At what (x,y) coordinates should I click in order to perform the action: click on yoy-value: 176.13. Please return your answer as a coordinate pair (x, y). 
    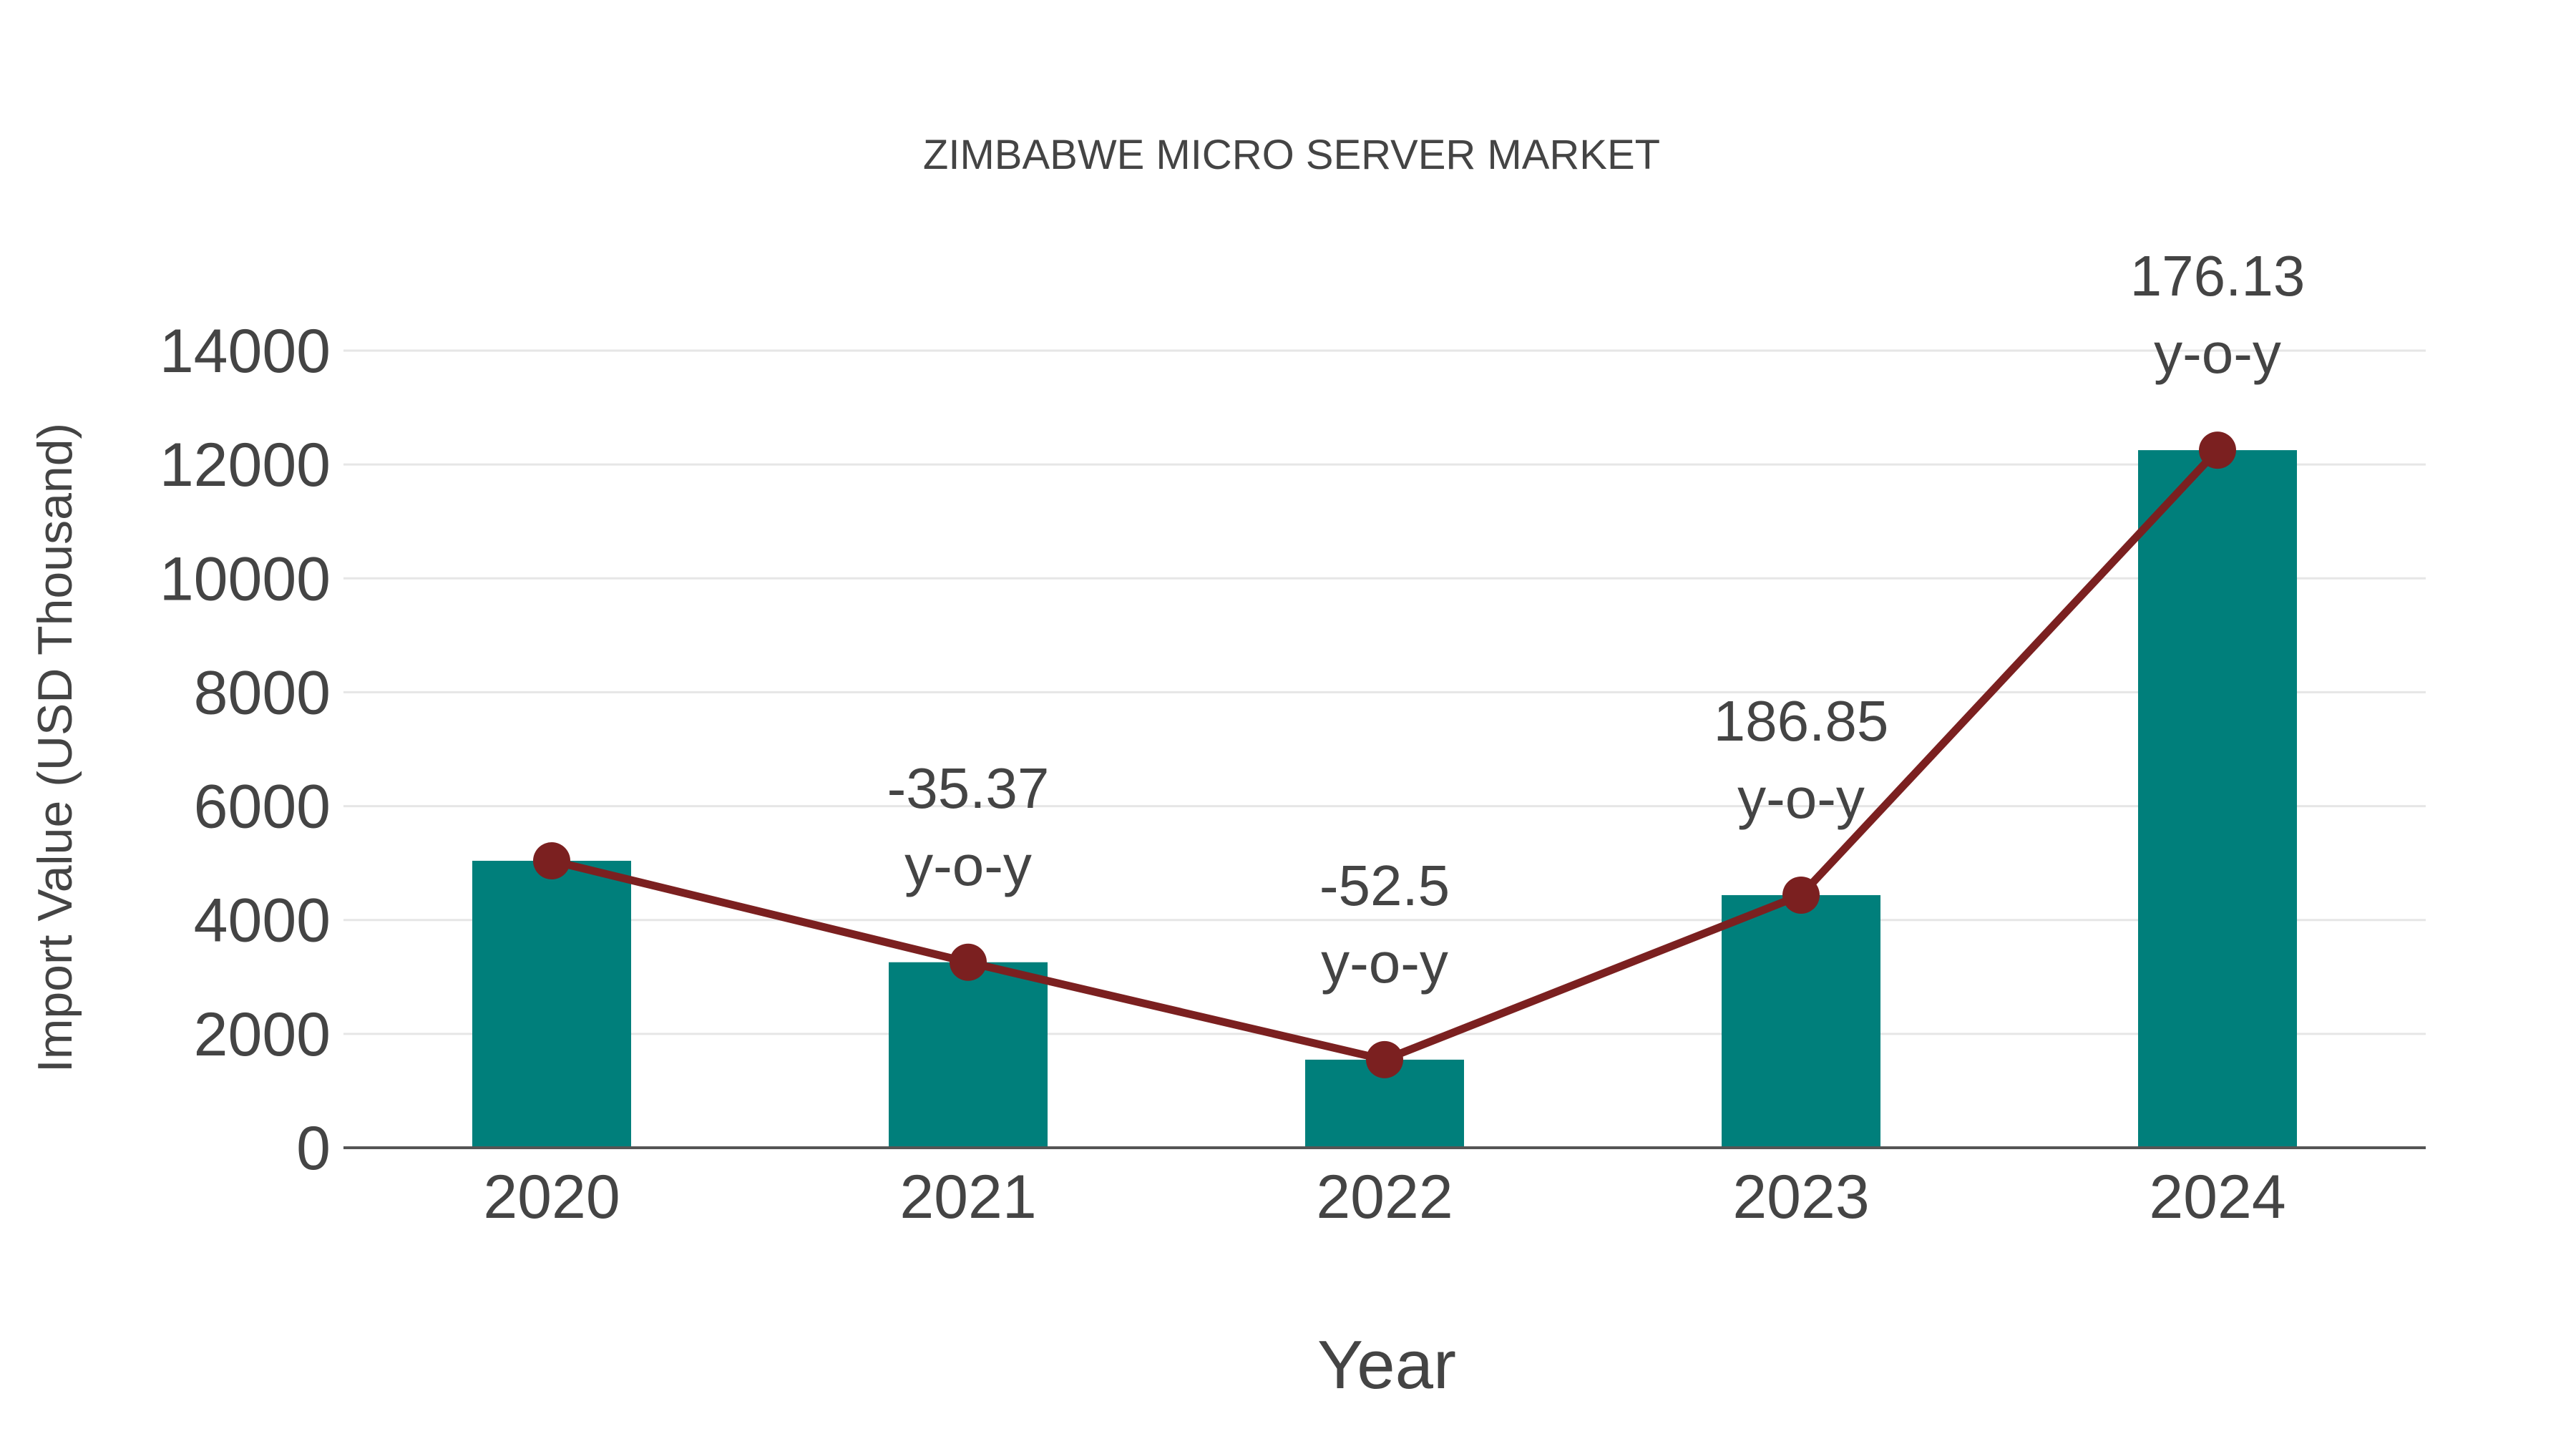
    Looking at the image, I should click on (2218, 276).